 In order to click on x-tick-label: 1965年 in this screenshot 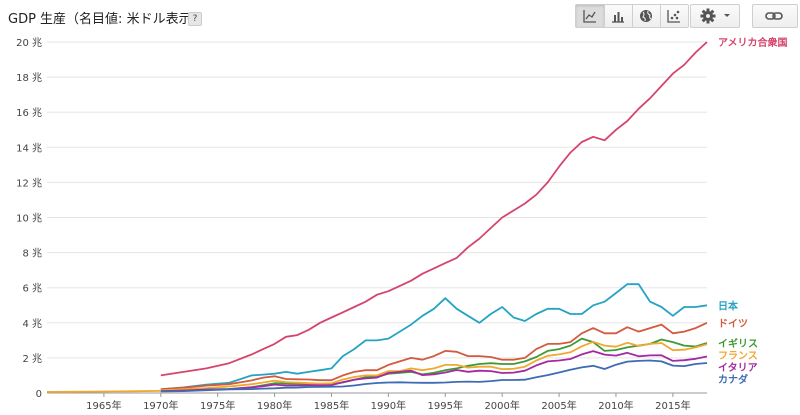, I will do `click(103, 405)`.